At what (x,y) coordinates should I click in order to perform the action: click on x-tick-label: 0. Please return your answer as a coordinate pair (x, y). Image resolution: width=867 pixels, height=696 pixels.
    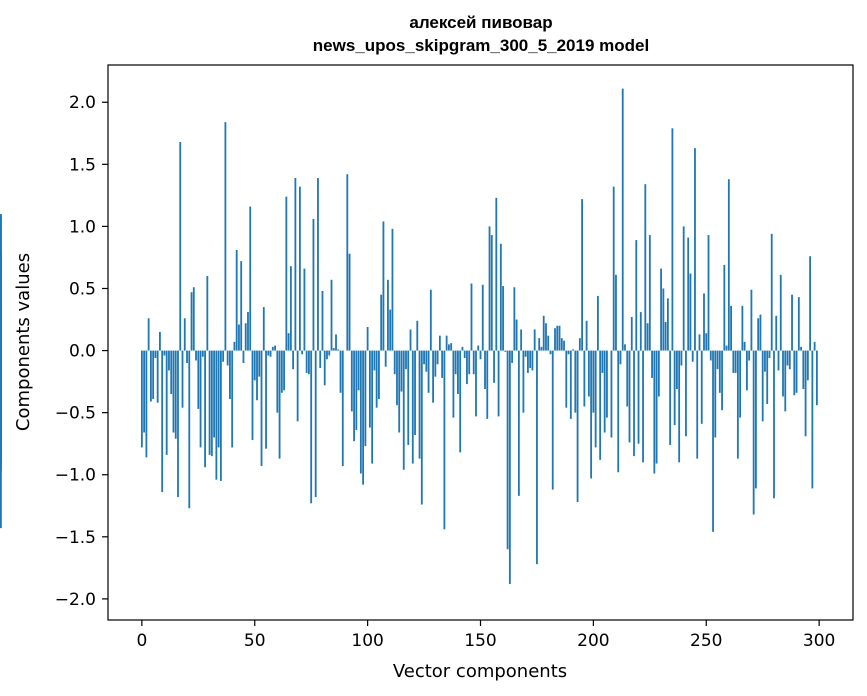
    Looking at the image, I should click on (141, 641).